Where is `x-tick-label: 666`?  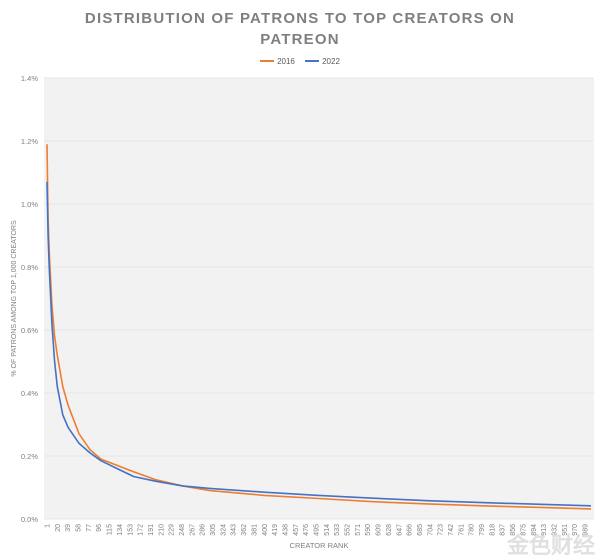 x-tick-label: 666 is located at coordinates (410, 530).